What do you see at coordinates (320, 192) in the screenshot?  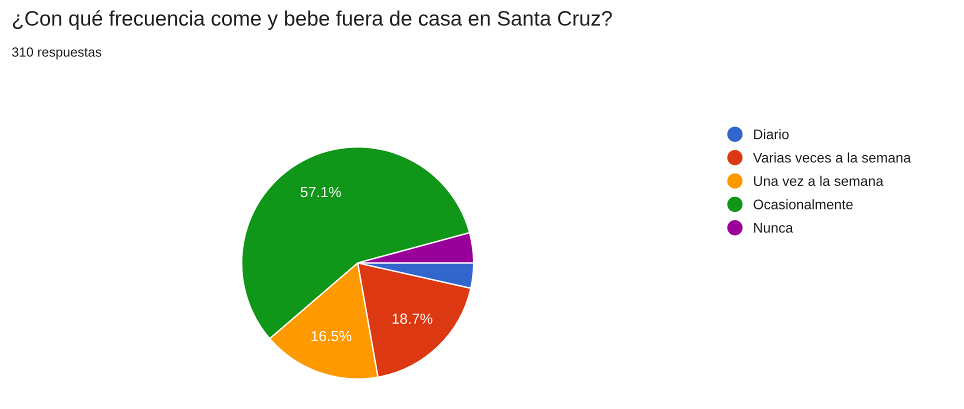 I see `data-label: 57.1%` at bounding box center [320, 192].